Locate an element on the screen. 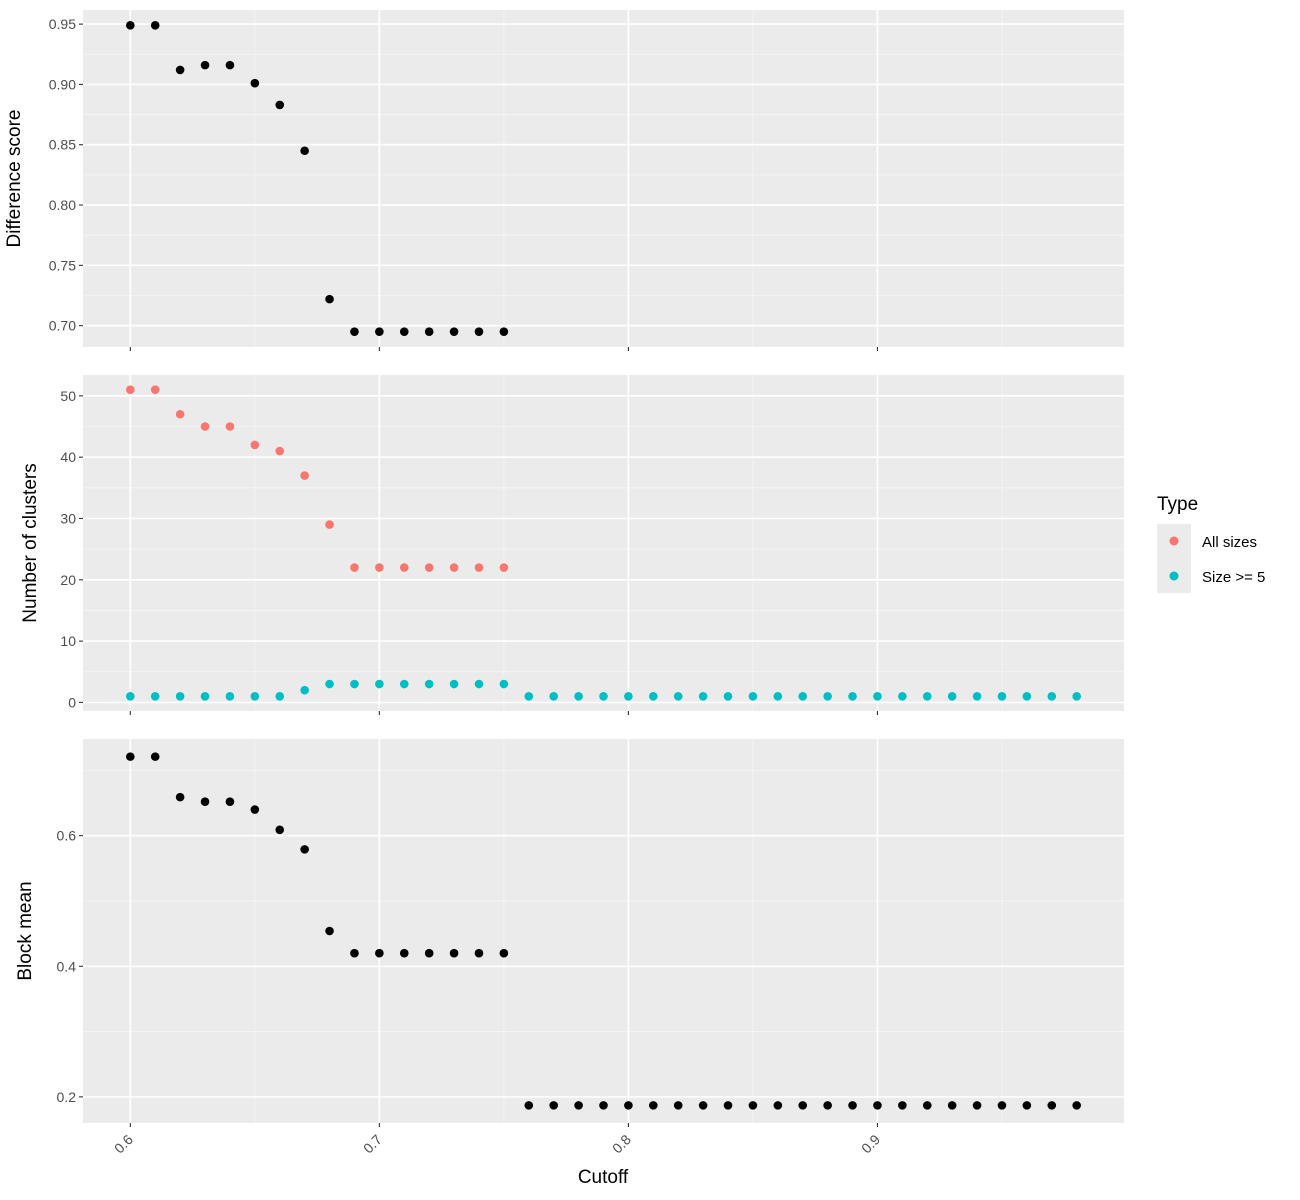 The image size is (1300, 1200). y-axis-title-difference-score: Difference score is located at coordinates (14, 179).